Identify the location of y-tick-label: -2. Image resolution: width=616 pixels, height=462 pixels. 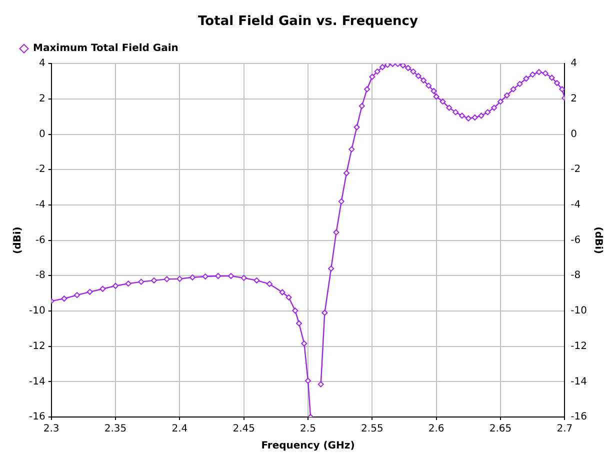
(40, 170).